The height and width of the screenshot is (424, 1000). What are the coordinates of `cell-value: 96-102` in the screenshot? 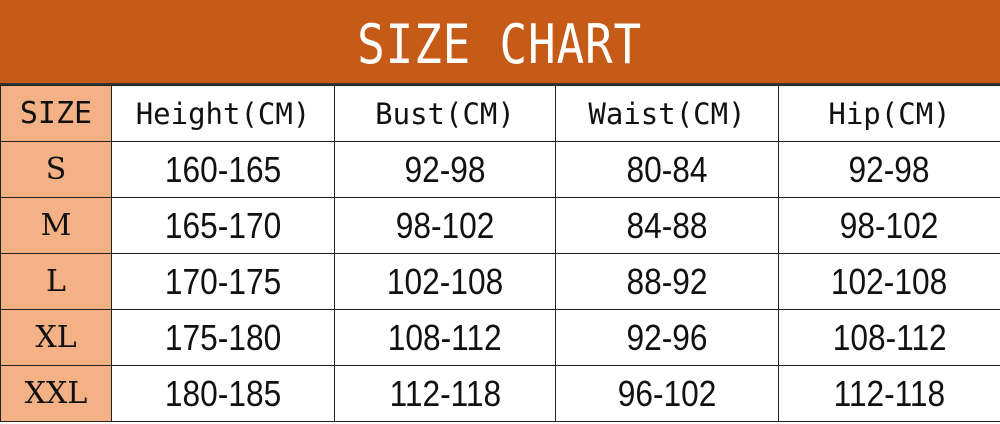 It's located at (667, 393).